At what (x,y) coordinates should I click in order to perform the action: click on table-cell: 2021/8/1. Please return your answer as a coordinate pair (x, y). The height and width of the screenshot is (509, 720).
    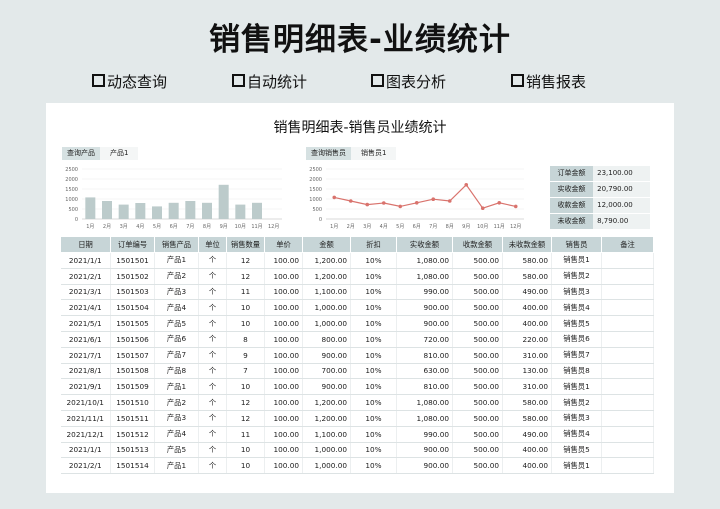
    Looking at the image, I should click on (85, 371).